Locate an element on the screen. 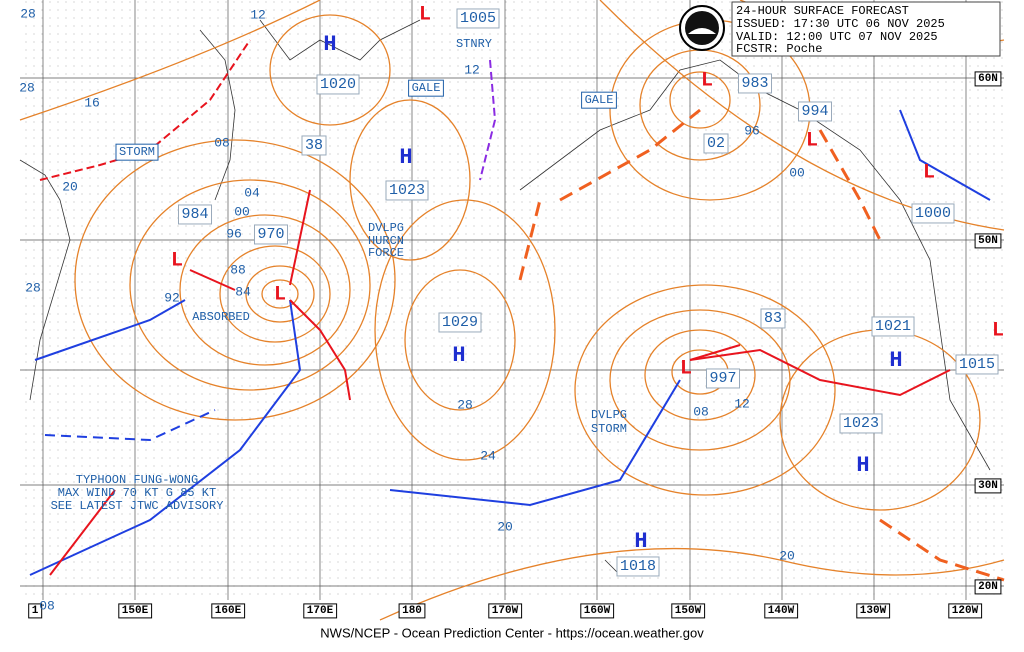 This screenshot has width=1024, height=652. pressure-label: 970 is located at coordinates (270, 234).